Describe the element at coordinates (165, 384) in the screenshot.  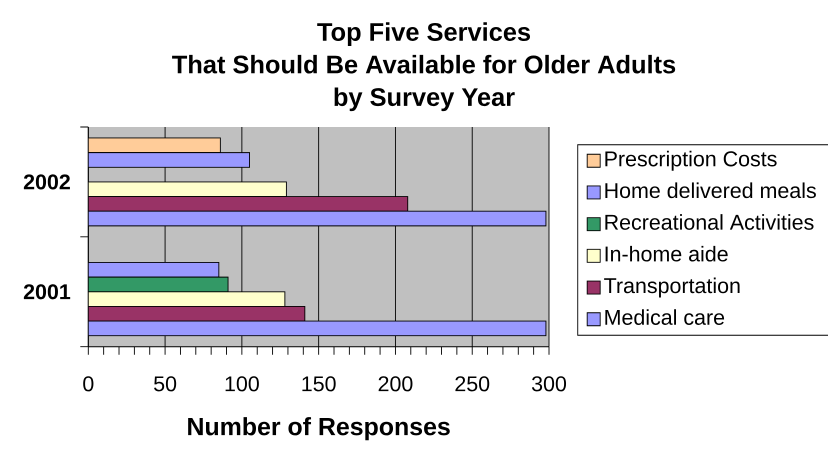
I see `x-tick-label: 50` at that location.